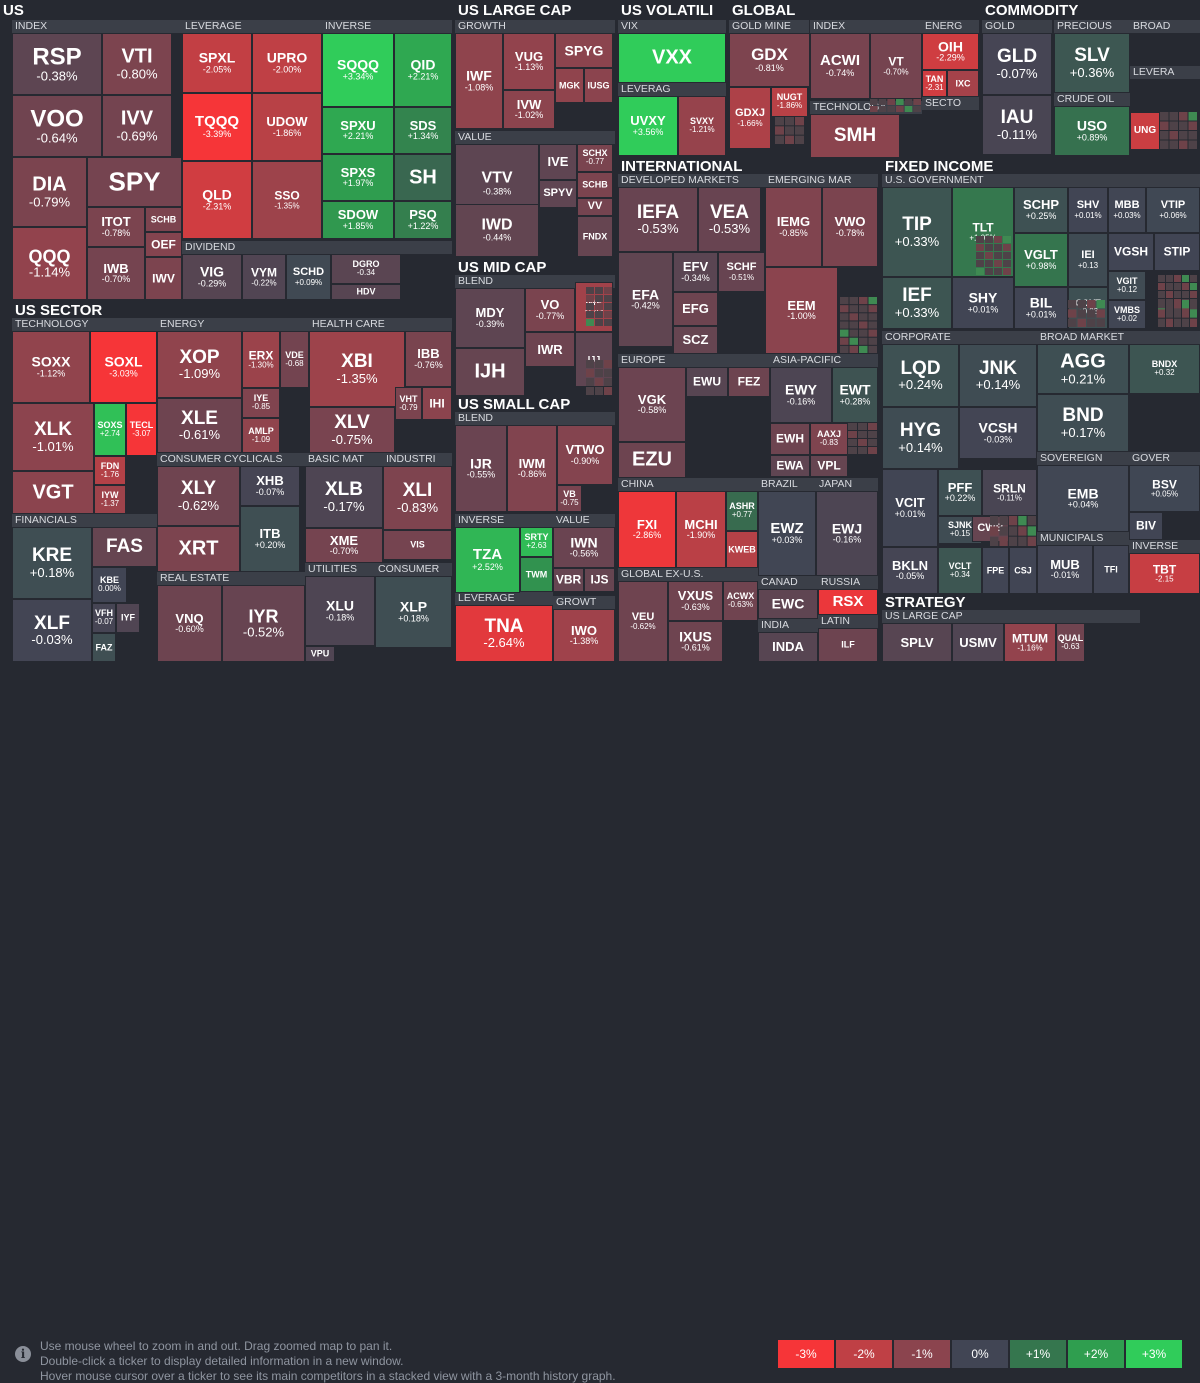 The image size is (1200, 1383). I want to click on ticker-tile: VCIT +0.01%, so click(910, 508).